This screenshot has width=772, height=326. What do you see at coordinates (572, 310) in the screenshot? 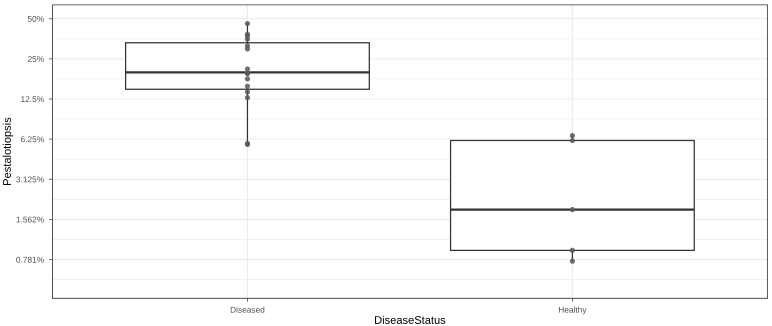
I see `x-tick-label: Healthy` at bounding box center [572, 310].